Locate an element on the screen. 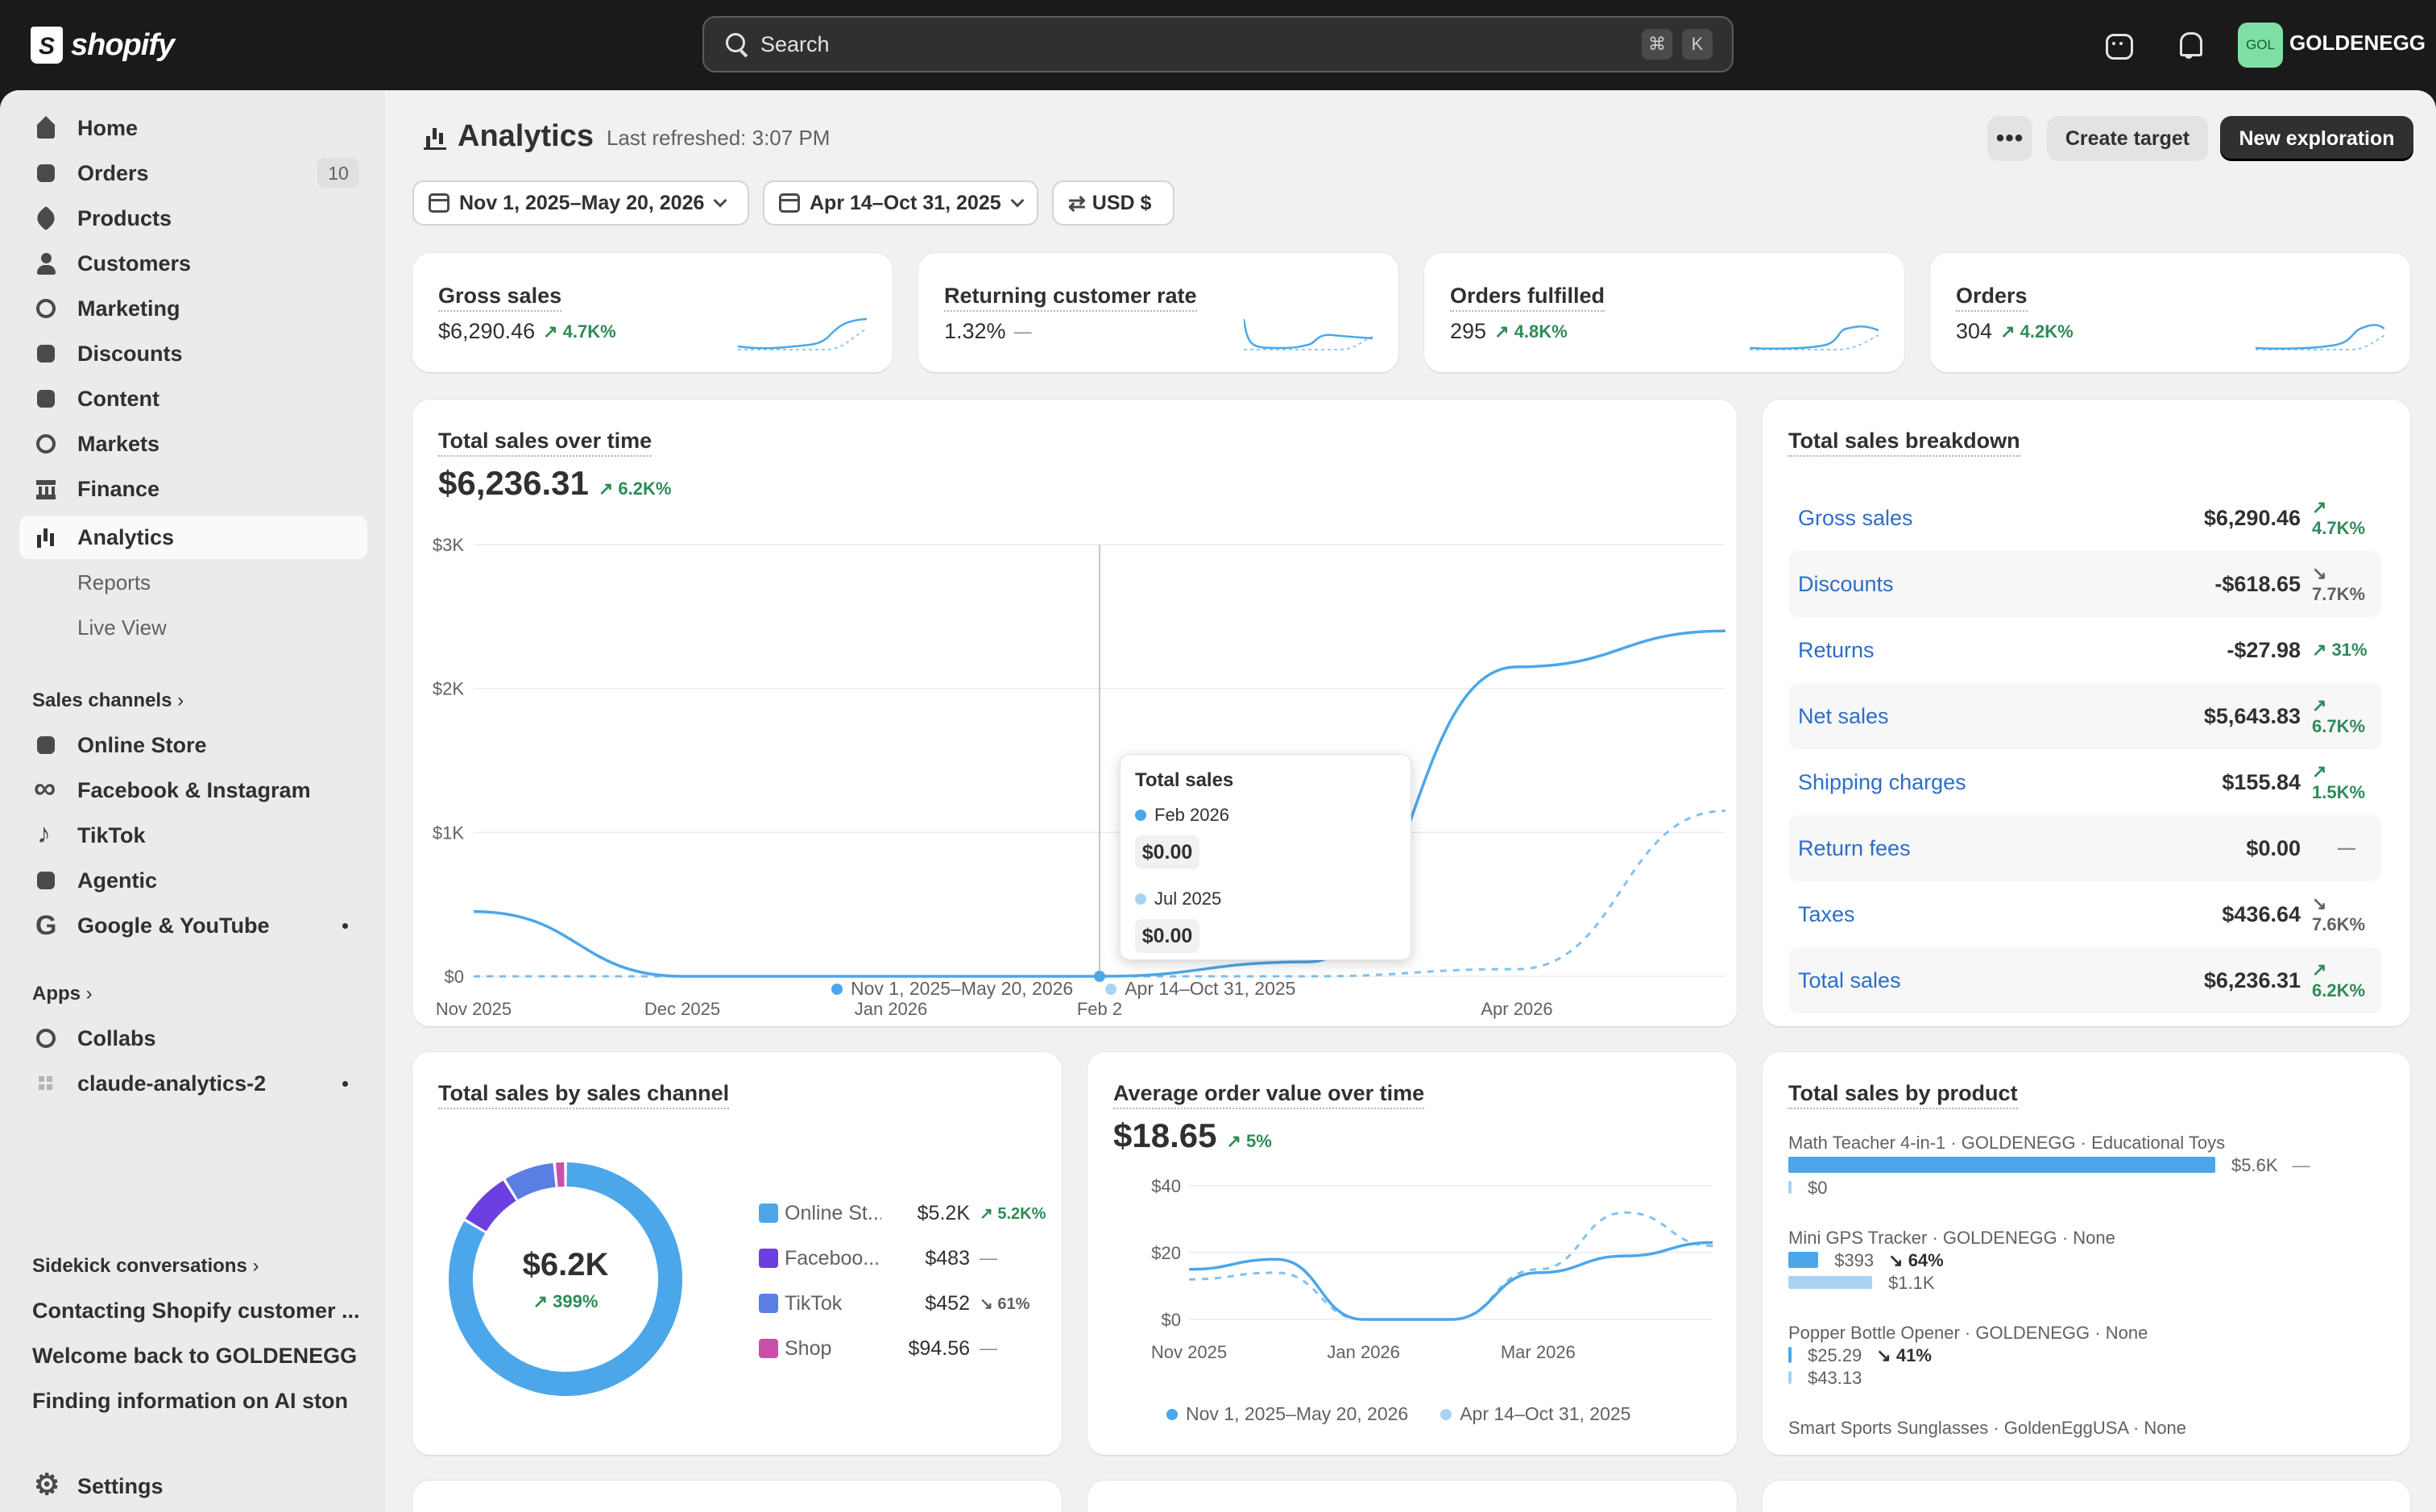  series-line-previous is located at coordinates (1451, 1266).